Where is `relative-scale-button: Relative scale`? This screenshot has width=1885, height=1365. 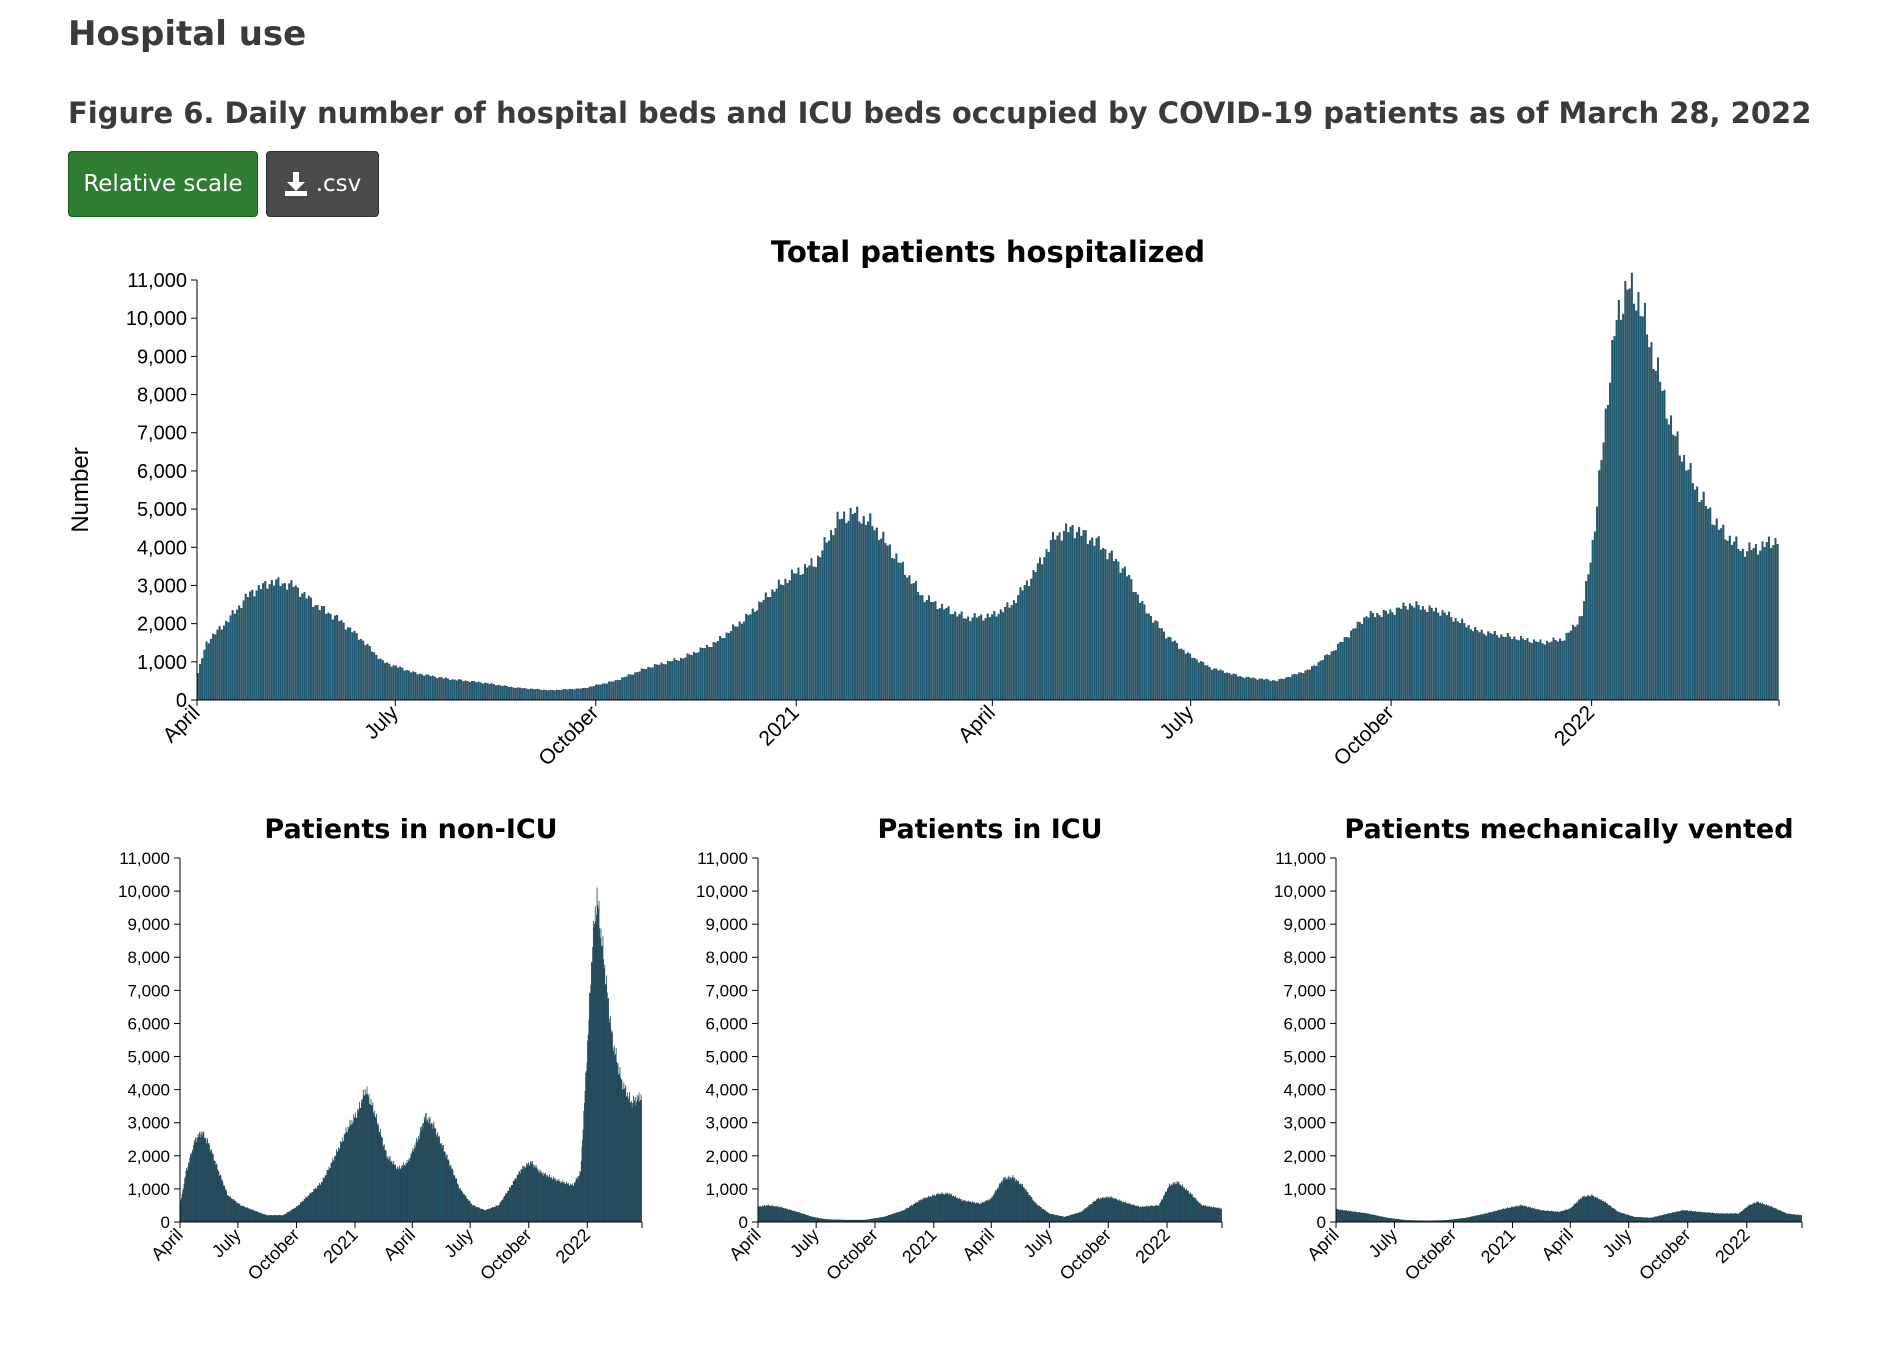
relative-scale-button: Relative scale is located at coordinates (163, 184).